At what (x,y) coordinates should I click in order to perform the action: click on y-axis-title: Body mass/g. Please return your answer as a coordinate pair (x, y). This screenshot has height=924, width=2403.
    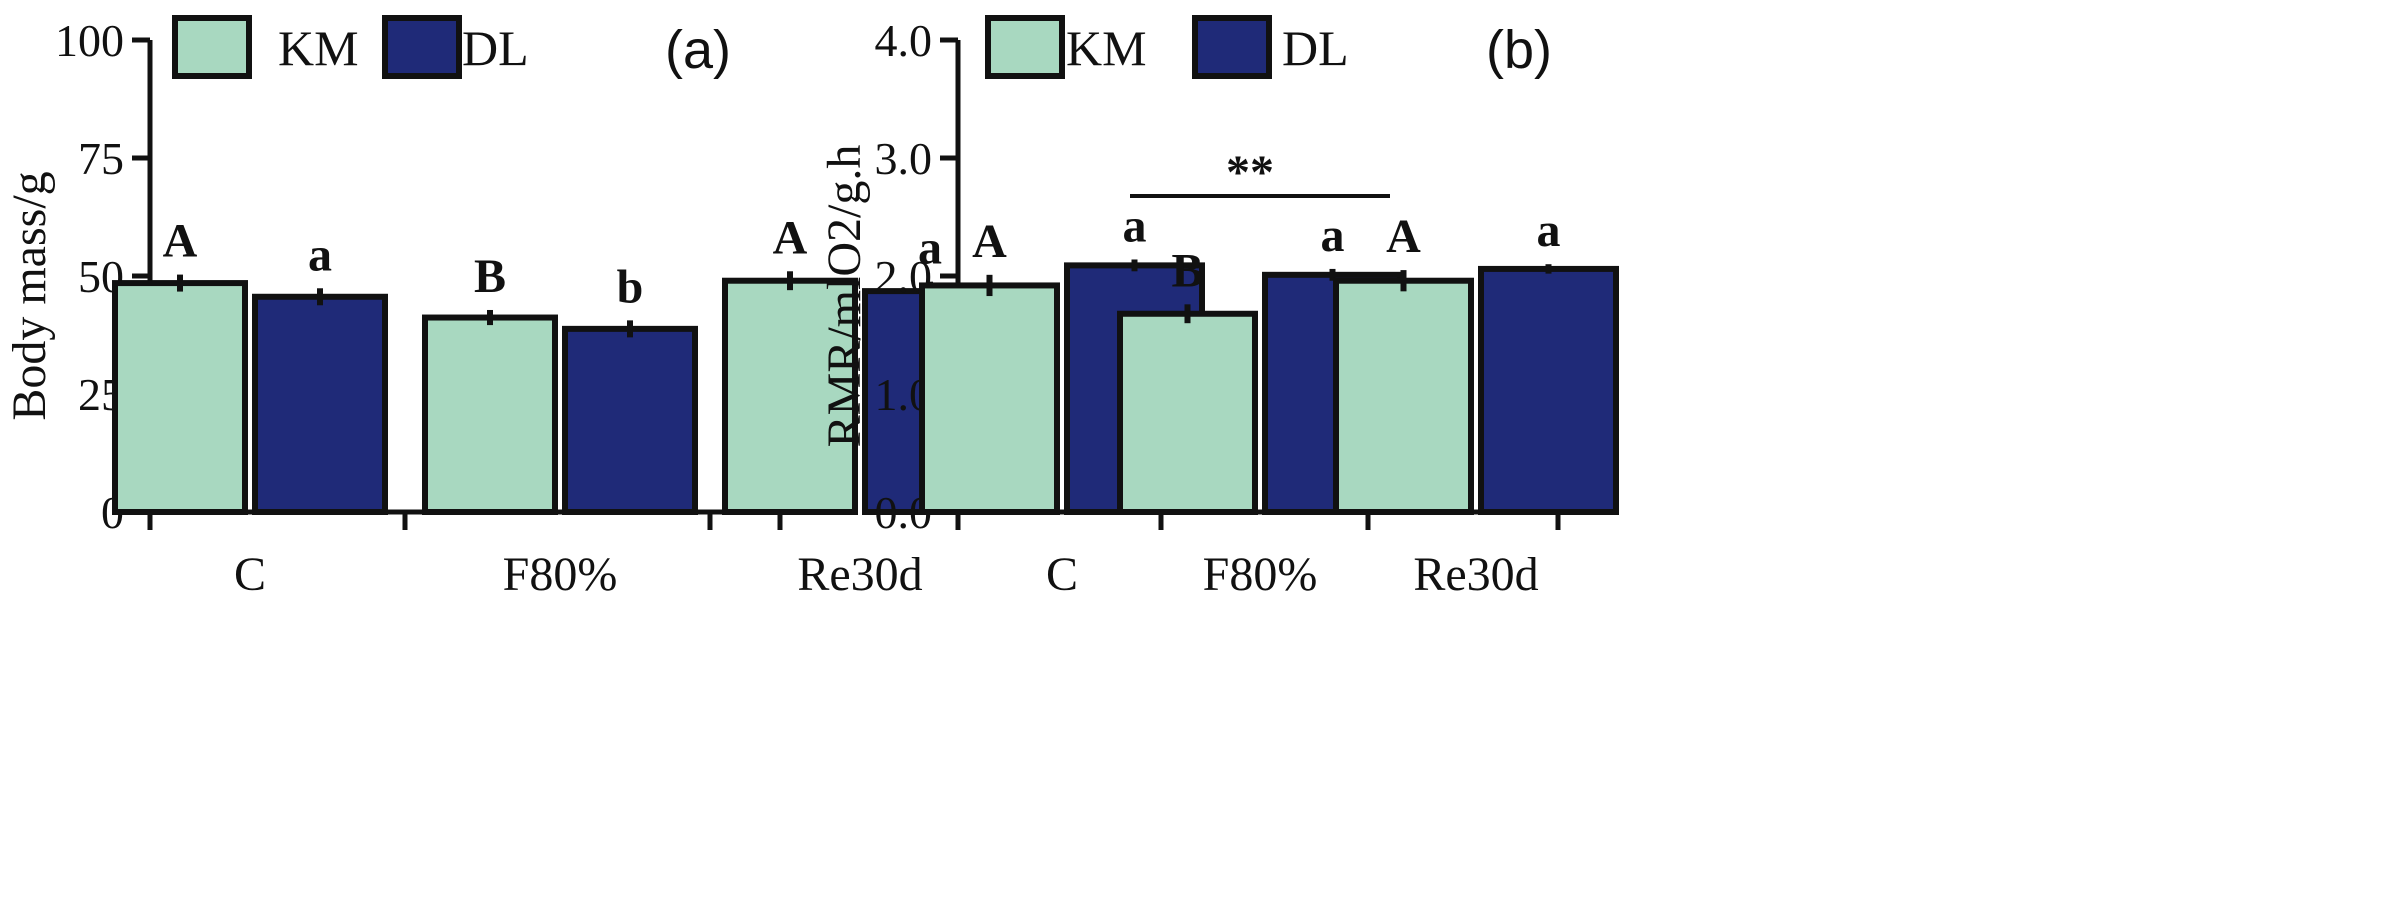
    Looking at the image, I should click on (29, 295).